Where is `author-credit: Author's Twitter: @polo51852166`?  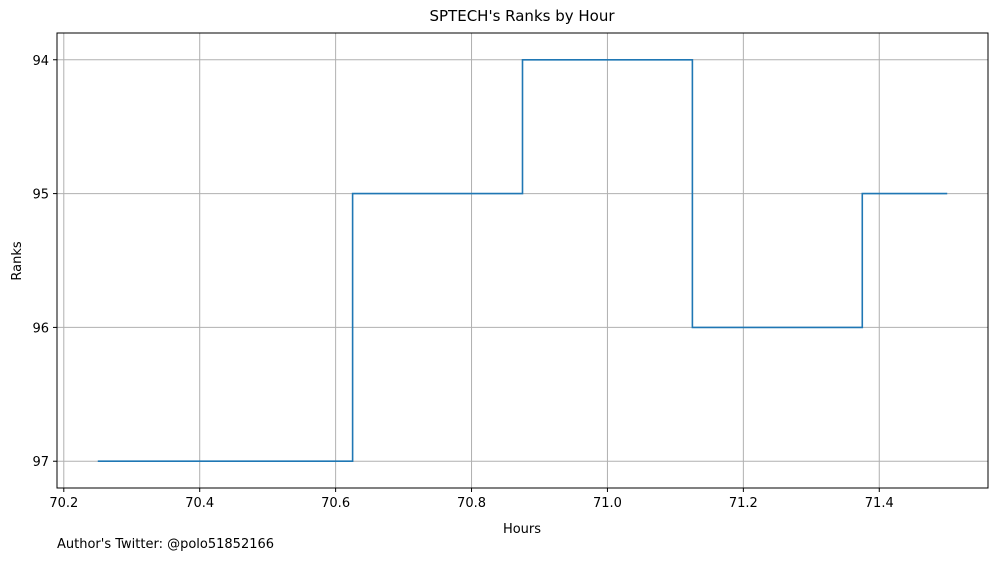 author-credit: Author's Twitter: @polo51852166 is located at coordinates (166, 544).